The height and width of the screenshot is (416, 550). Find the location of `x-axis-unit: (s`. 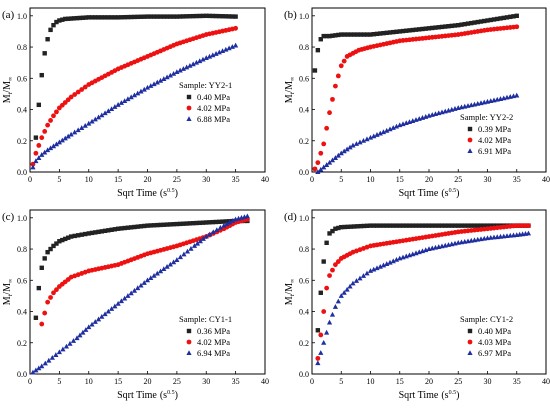

x-axis-unit: (s is located at coordinates (163, 395).